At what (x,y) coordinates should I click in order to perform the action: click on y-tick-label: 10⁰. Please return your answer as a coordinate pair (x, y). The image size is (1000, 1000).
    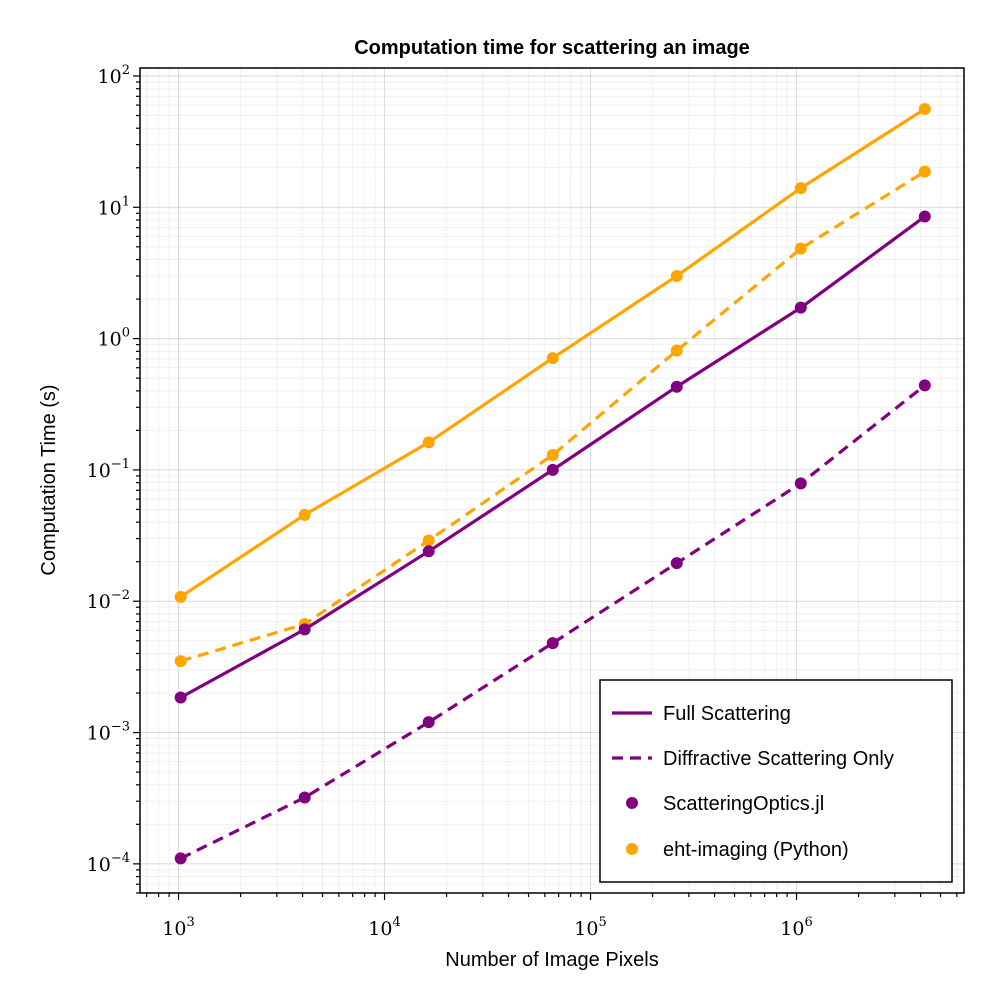
    Looking at the image, I should click on (114, 338).